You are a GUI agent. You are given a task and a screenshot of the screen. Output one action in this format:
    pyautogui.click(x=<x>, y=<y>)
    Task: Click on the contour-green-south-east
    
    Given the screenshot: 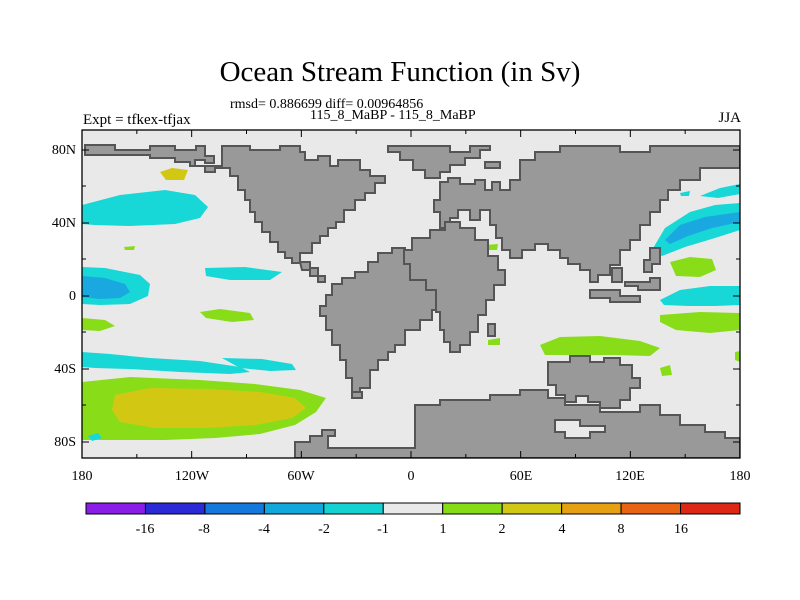 What is the action you would take?
    pyautogui.click(x=666, y=370)
    